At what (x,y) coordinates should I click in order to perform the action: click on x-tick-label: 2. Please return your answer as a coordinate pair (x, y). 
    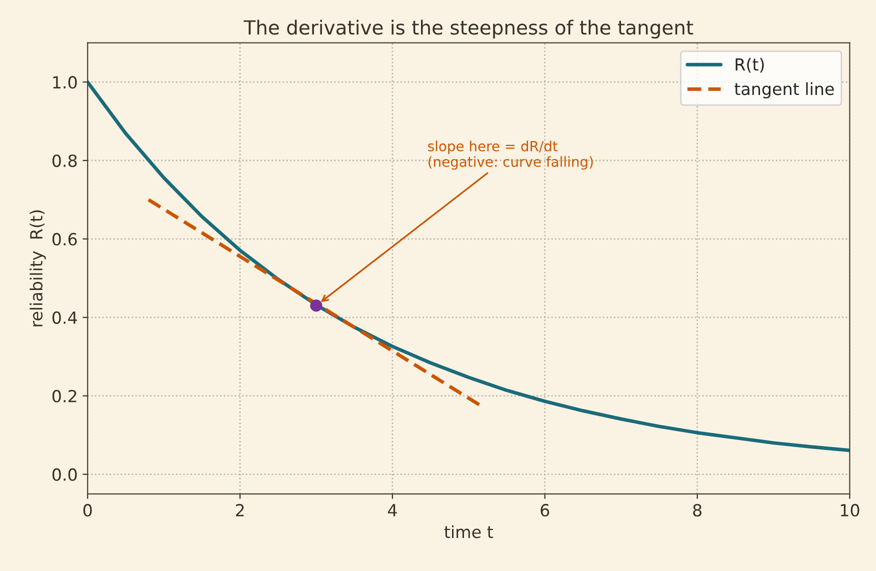
    Looking at the image, I should click on (240, 510).